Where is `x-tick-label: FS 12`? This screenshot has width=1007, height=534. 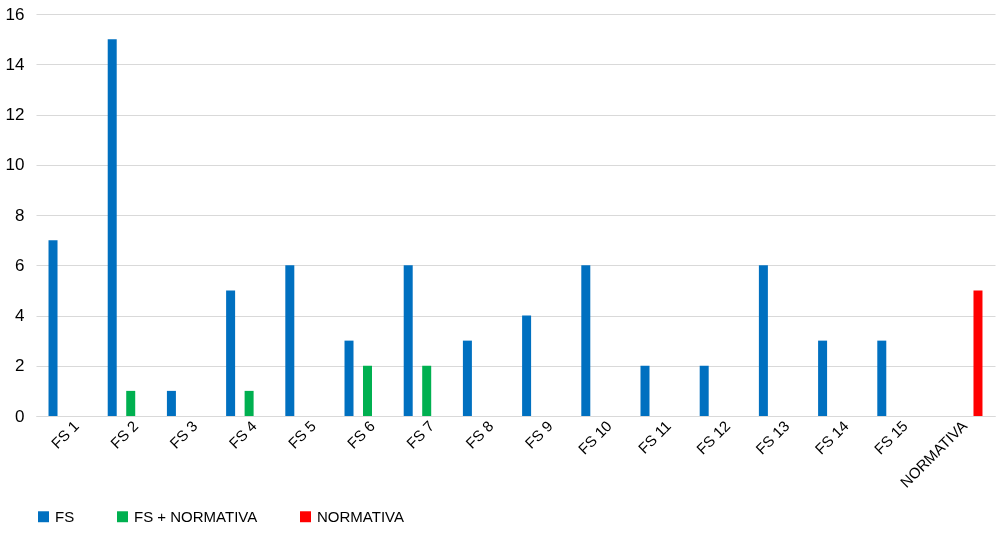 x-tick-label: FS 12 is located at coordinates (713, 437).